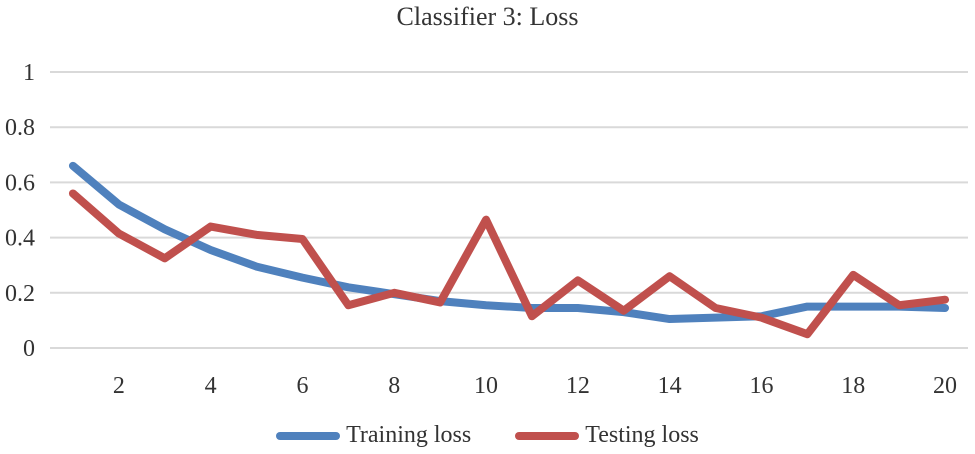  Describe the element at coordinates (487, 16) in the screenshot. I see `chart-title: Classifier 3: Loss` at that location.